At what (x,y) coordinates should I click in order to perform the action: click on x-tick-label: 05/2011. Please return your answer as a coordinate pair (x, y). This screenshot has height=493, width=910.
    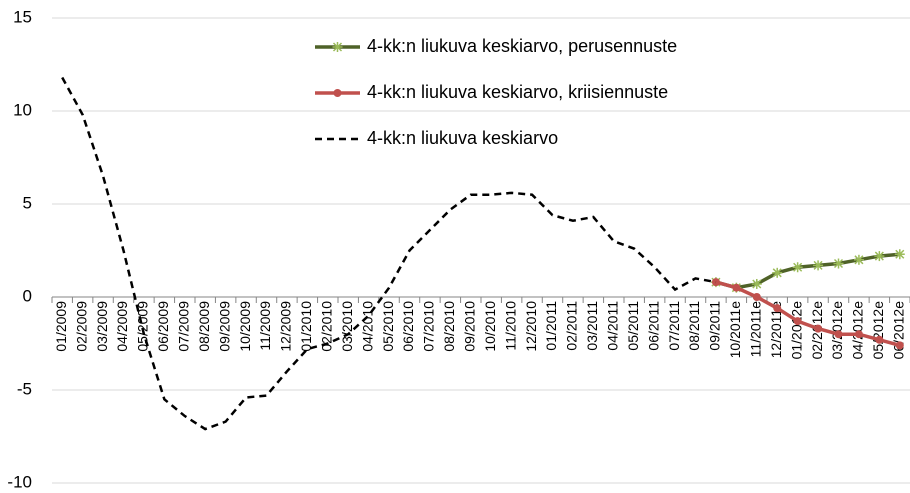
    Looking at the image, I should click on (633, 326).